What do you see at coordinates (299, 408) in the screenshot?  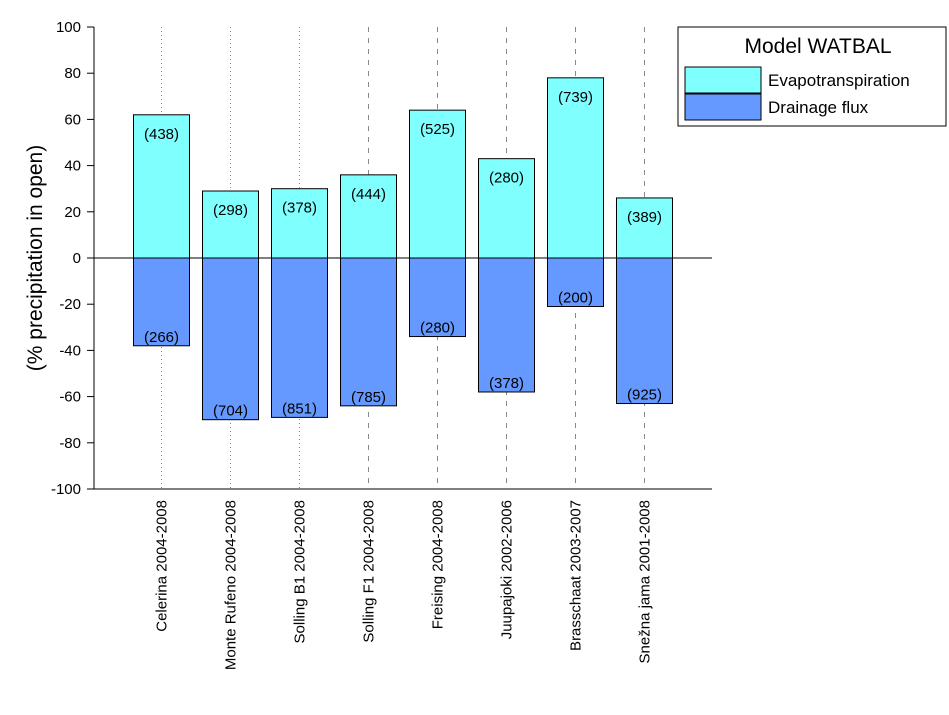 I see `drainage-flux-data-label: (851)` at bounding box center [299, 408].